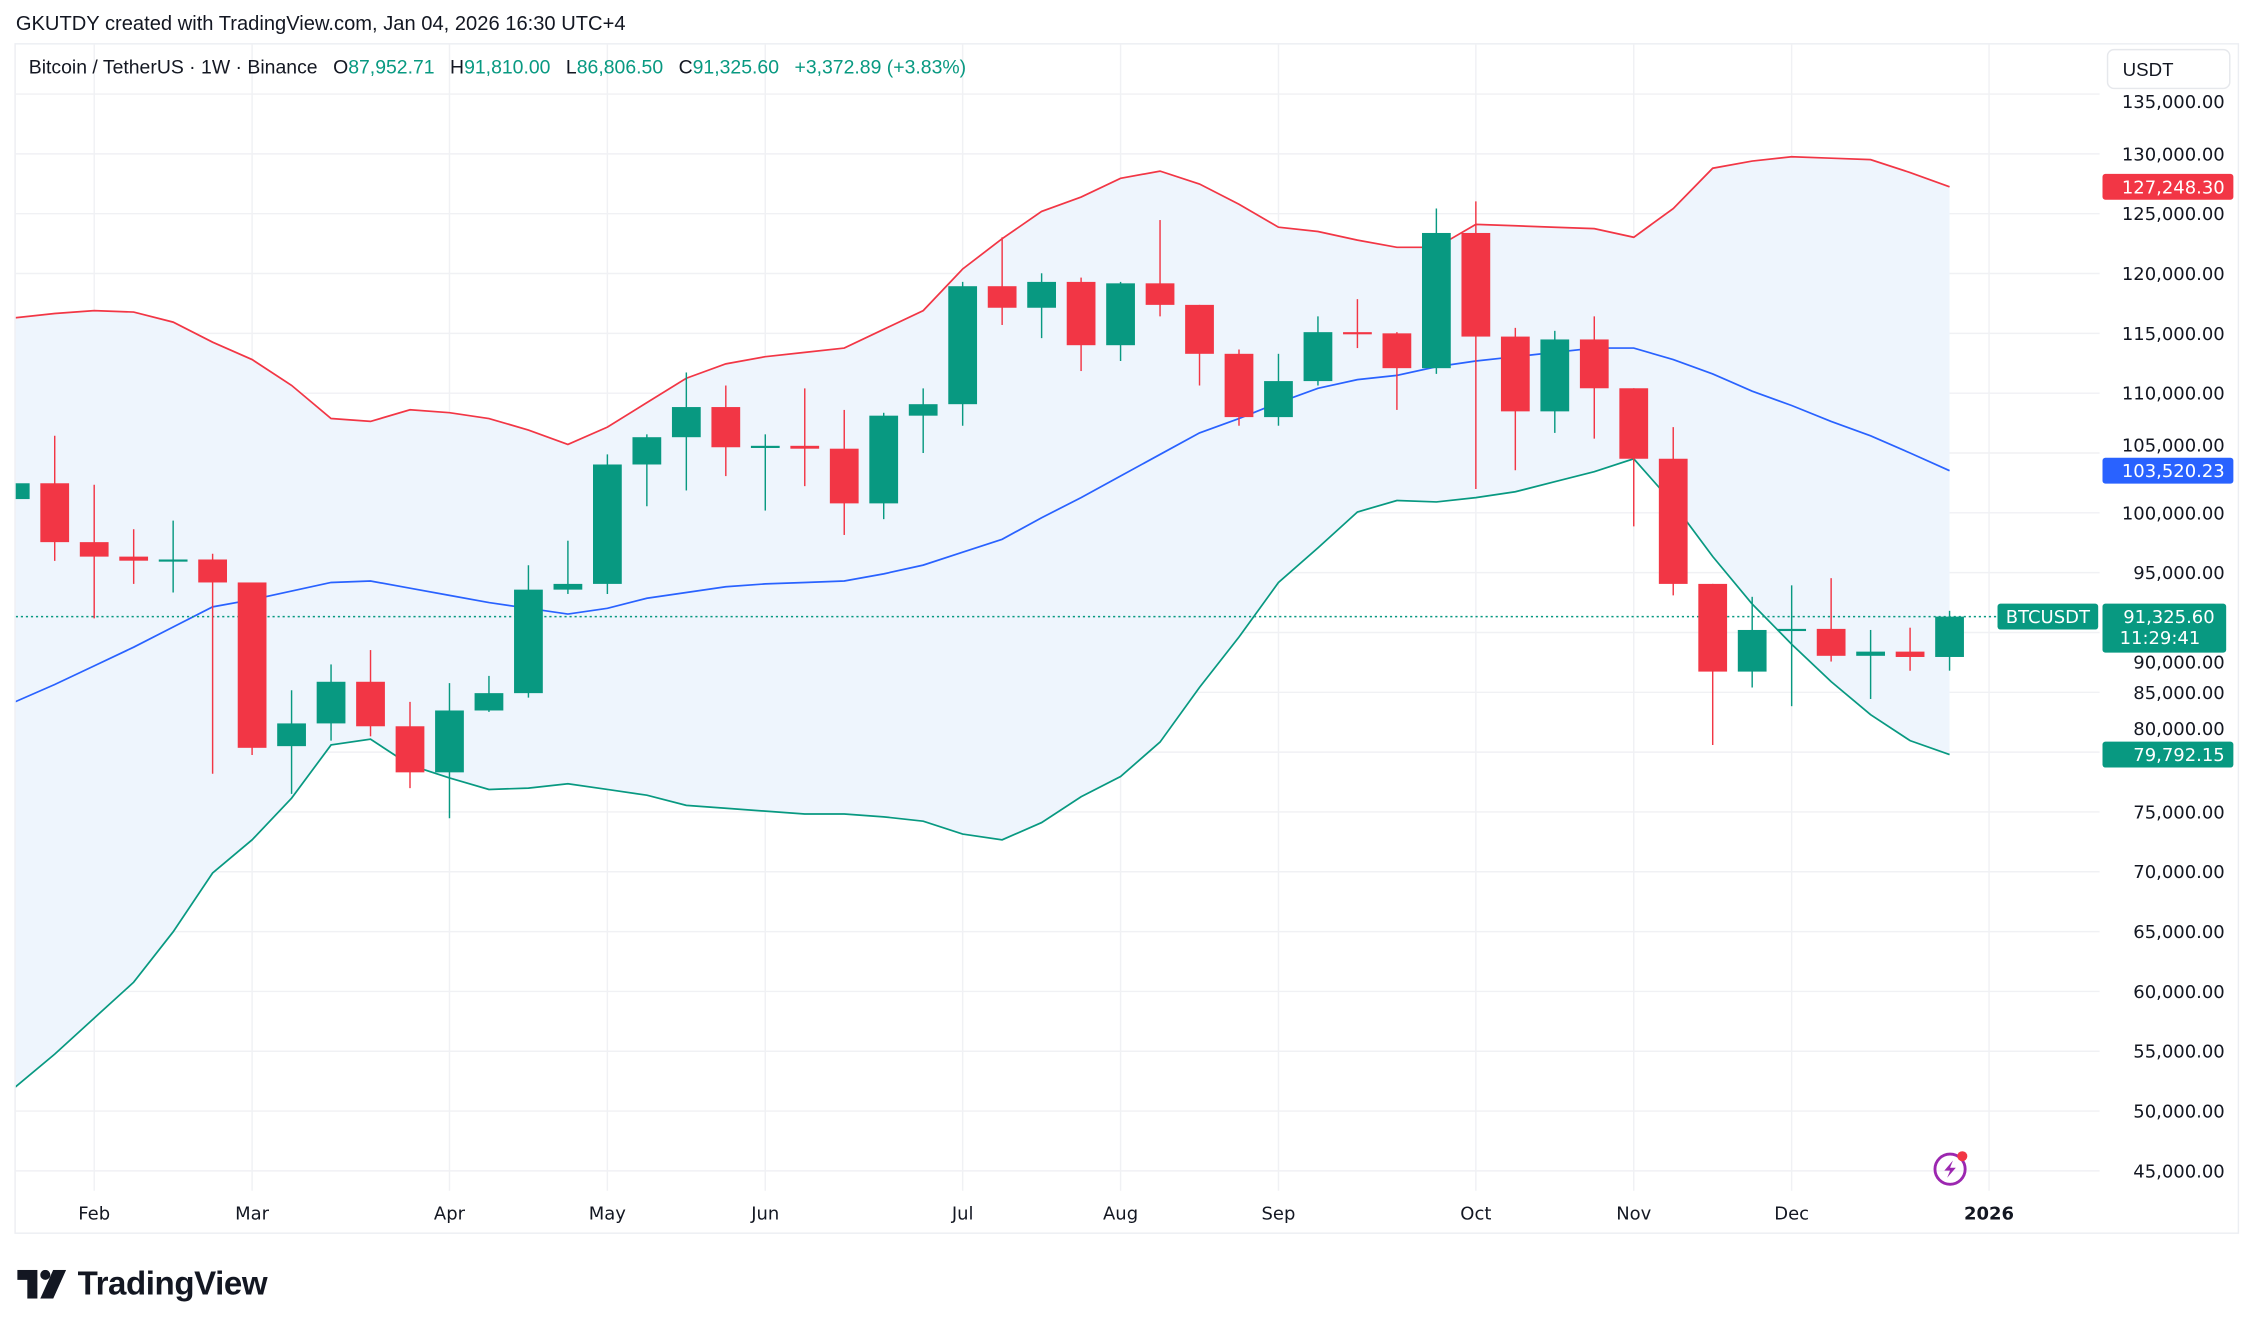 The image size is (2255, 1331). Describe the element at coordinates (42, 1283) in the screenshot. I see `tradingview-logo-icon` at that location.